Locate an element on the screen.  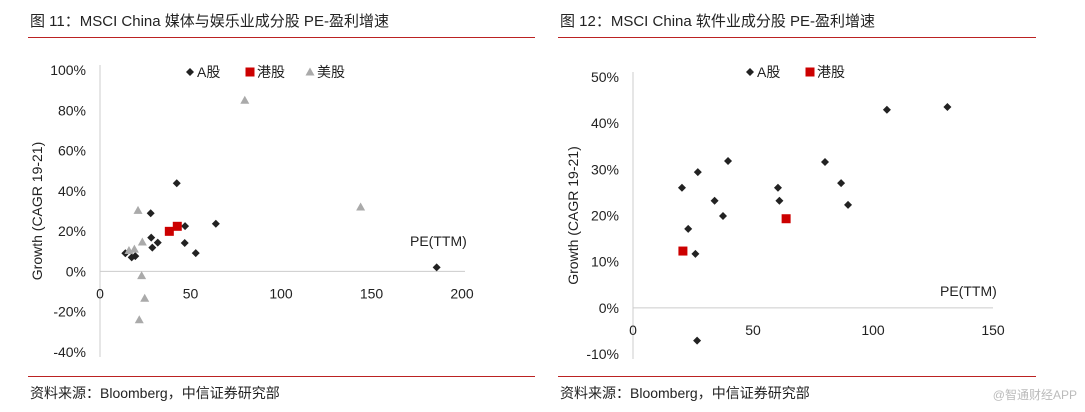
chart-title-right: 图 12：MSCI China 软件业成分股 PE-盈利增速 is located at coordinates (718, 21).